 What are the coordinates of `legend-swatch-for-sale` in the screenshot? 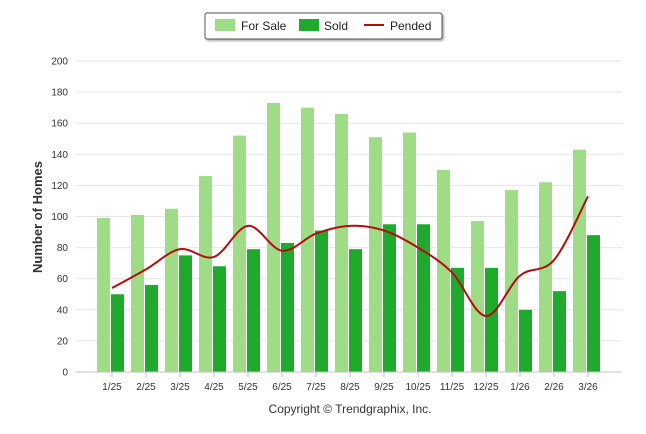 It's located at (225, 25).